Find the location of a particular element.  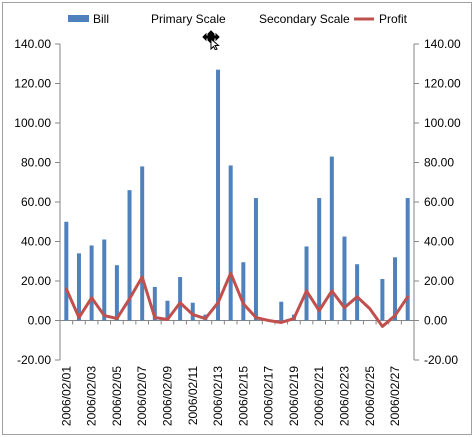

secondary-y-tick-label: 80.00 is located at coordinates (439, 163).